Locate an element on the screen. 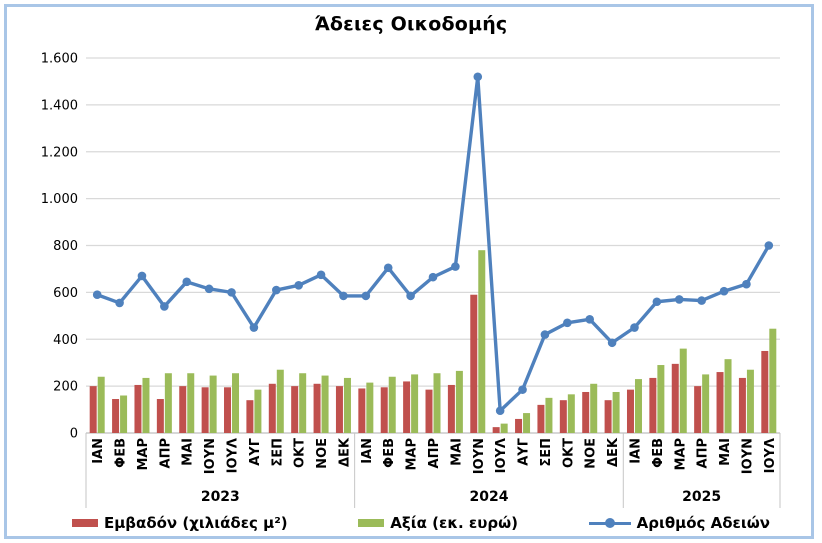  y-tick-label: 0 is located at coordinates (74, 434).